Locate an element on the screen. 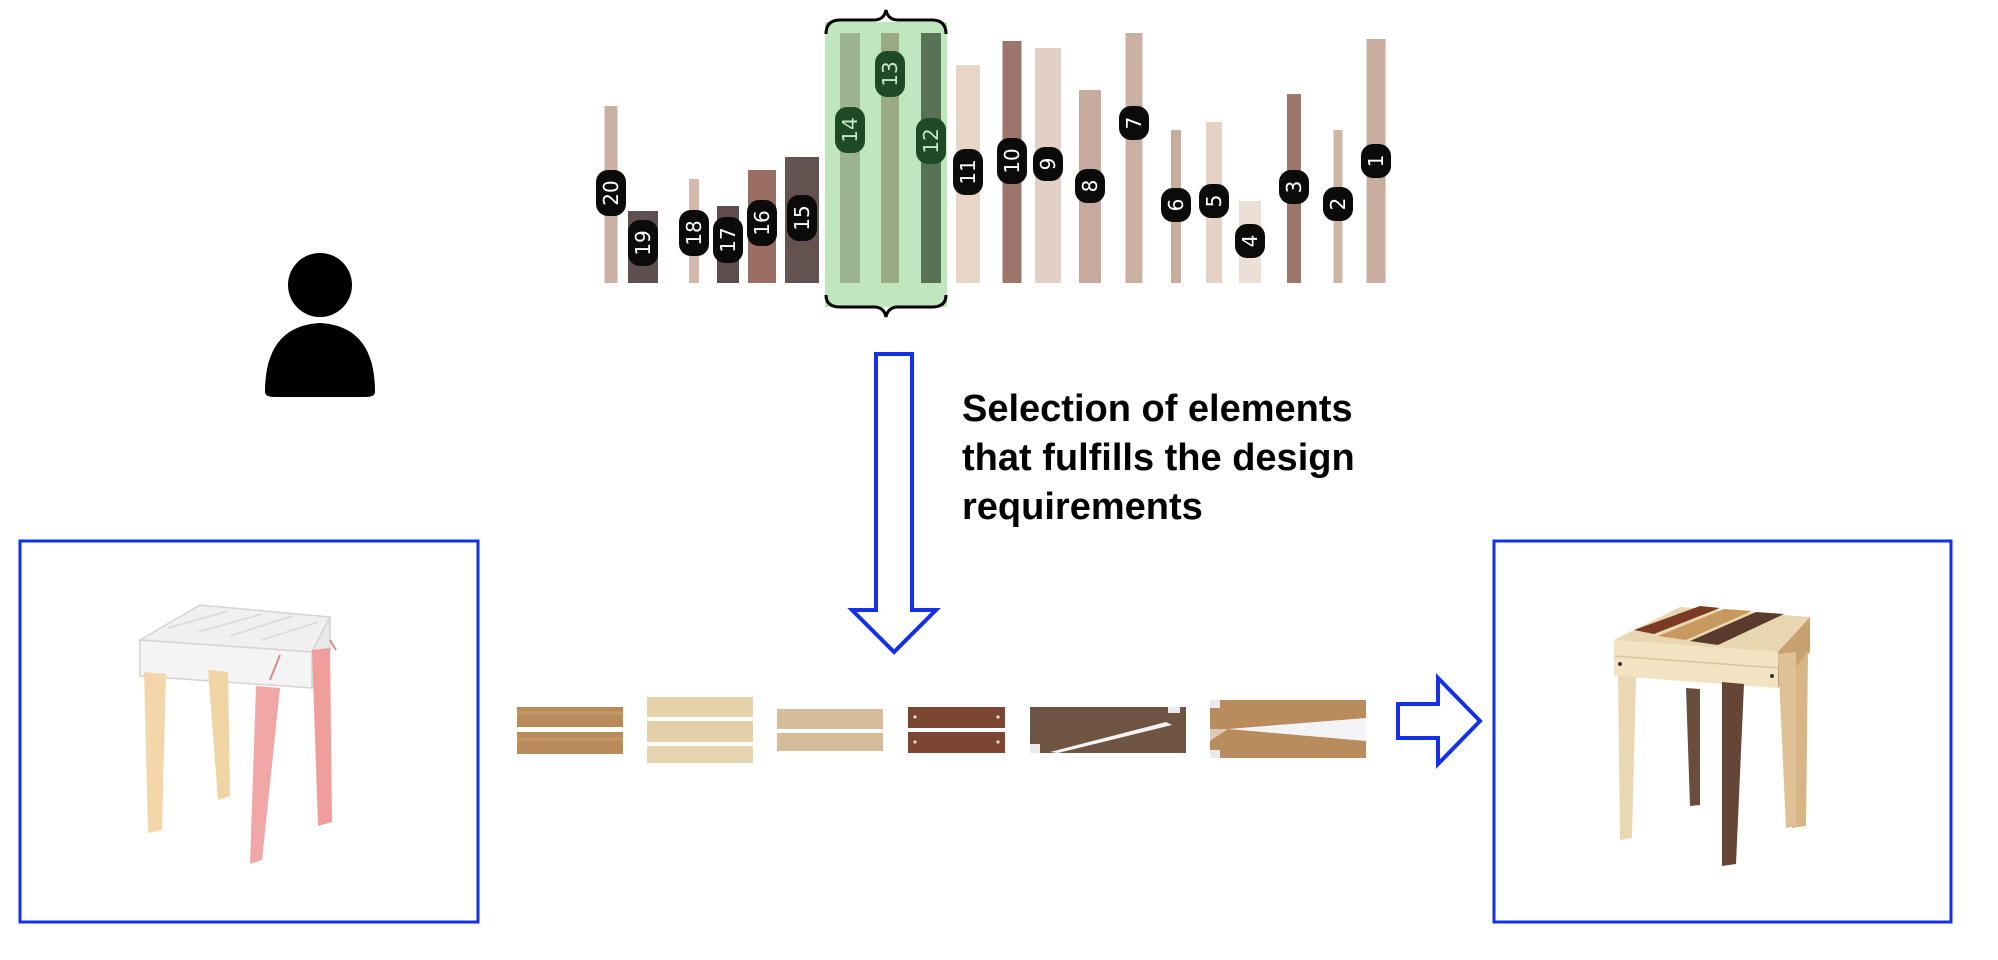 Image resolution: width=1998 pixels, height=960 pixels. inventory-label-13: 13 is located at coordinates (890, 74).